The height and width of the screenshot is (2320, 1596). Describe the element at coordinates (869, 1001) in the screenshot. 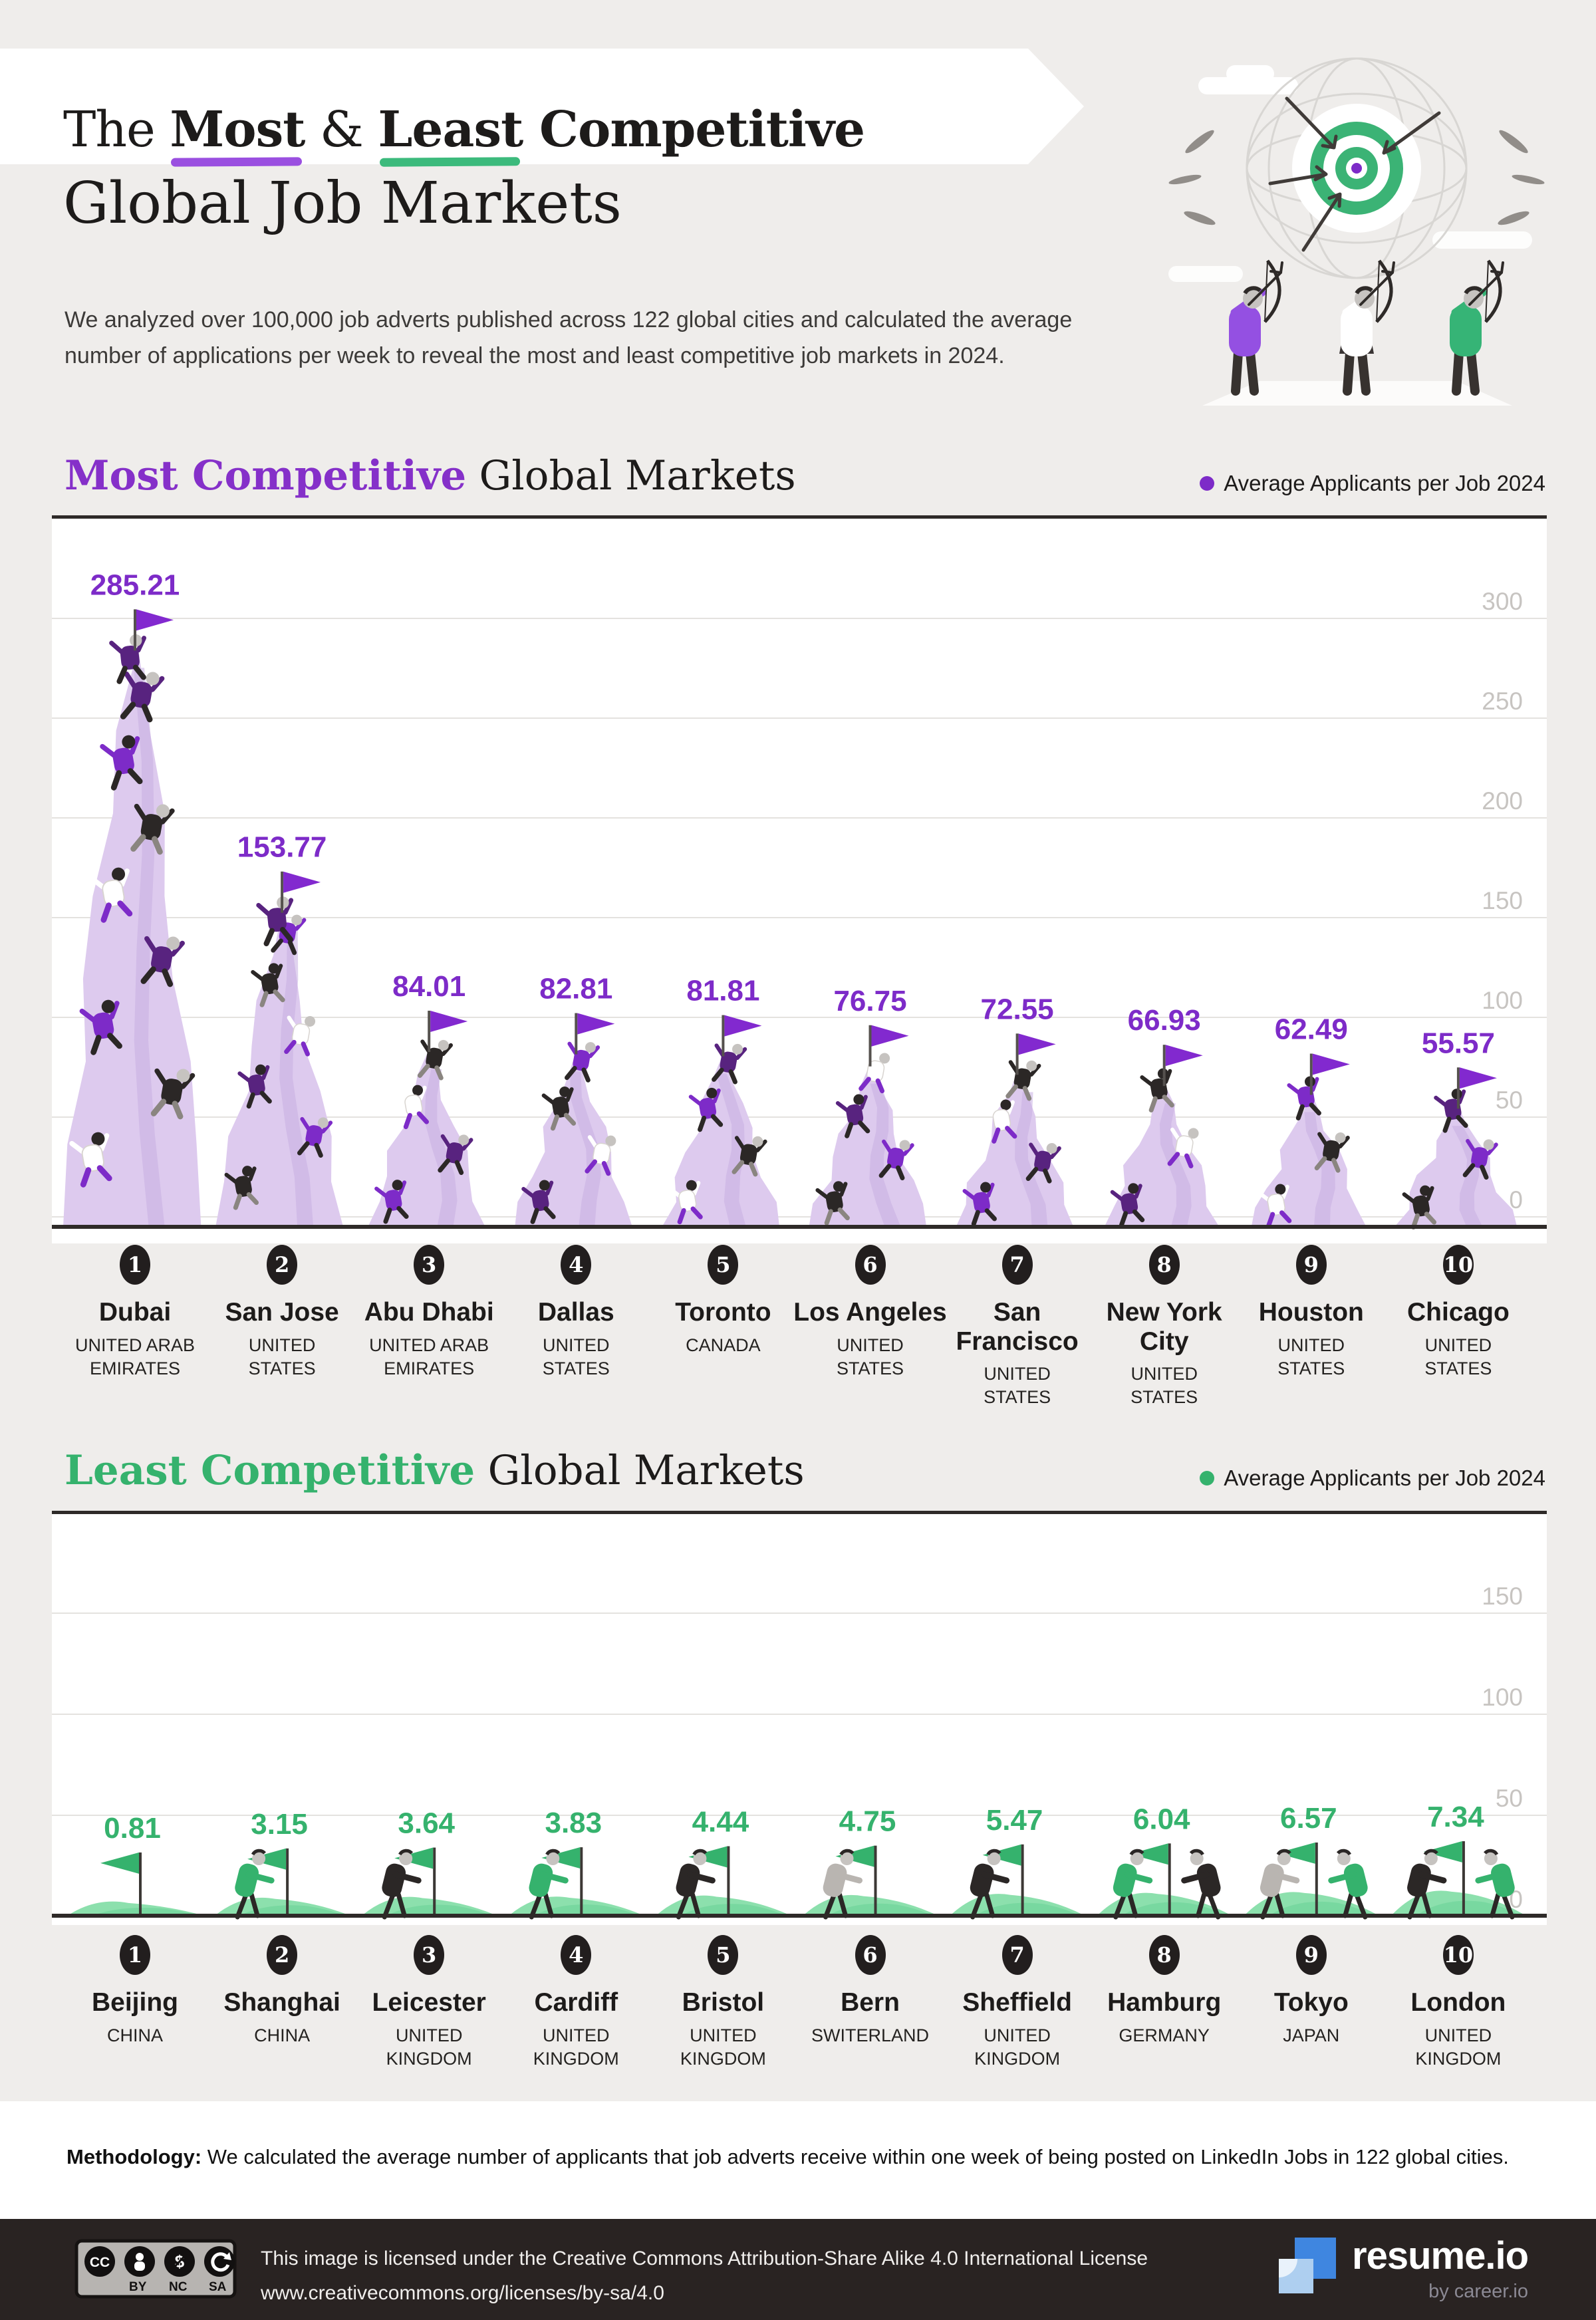

I see `value-label: 76.75` at that location.